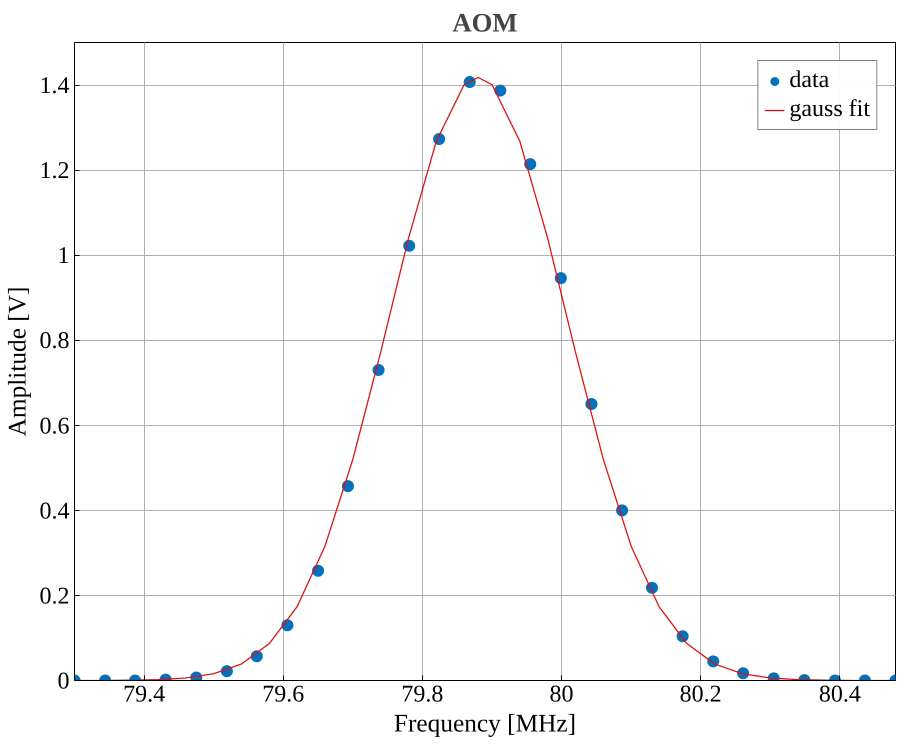 This screenshot has width=912, height=749. What do you see at coordinates (839, 695) in the screenshot?
I see `x-tick-label: 80.4` at bounding box center [839, 695].